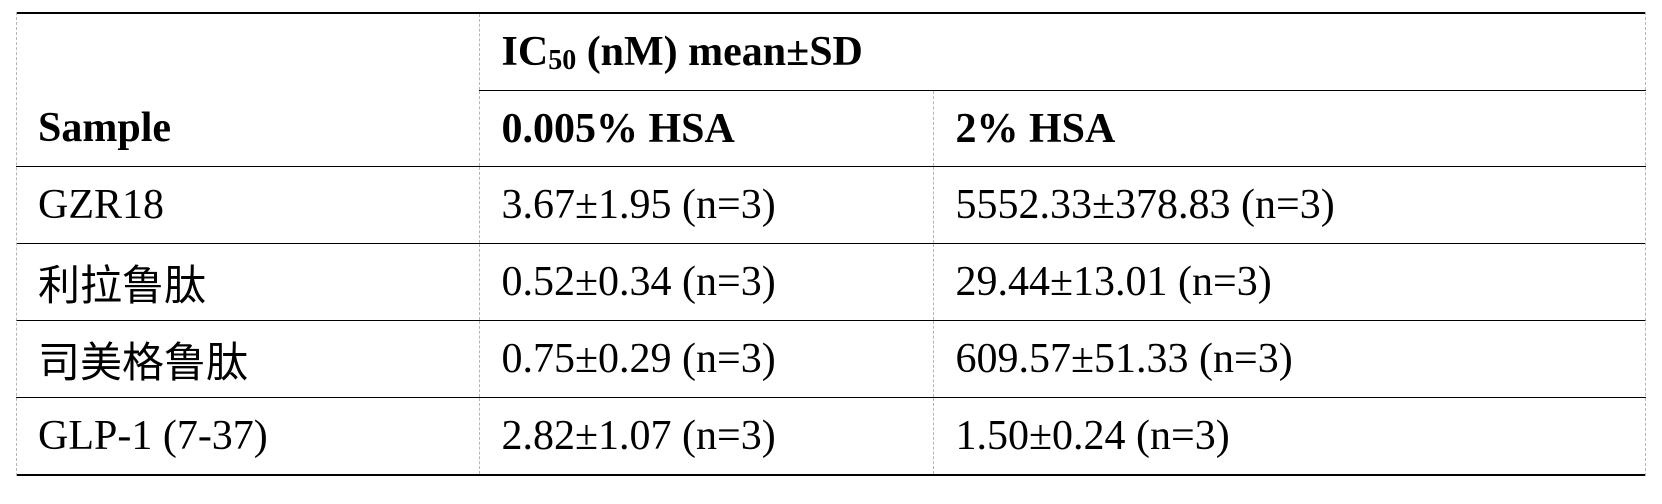 This screenshot has height=504, width=1662. What do you see at coordinates (247, 89) in the screenshot?
I see `sample-header: Sample` at bounding box center [247, 89].